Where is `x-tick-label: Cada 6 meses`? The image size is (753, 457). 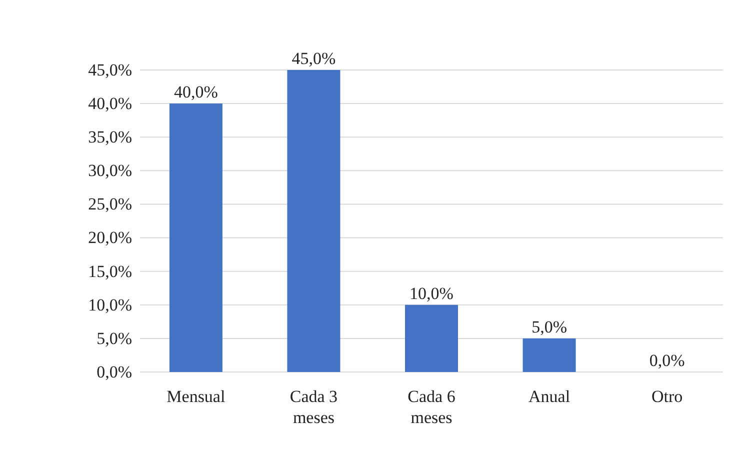 x-tick-label: Cada 6 meses is located at coordinates (432, 407).